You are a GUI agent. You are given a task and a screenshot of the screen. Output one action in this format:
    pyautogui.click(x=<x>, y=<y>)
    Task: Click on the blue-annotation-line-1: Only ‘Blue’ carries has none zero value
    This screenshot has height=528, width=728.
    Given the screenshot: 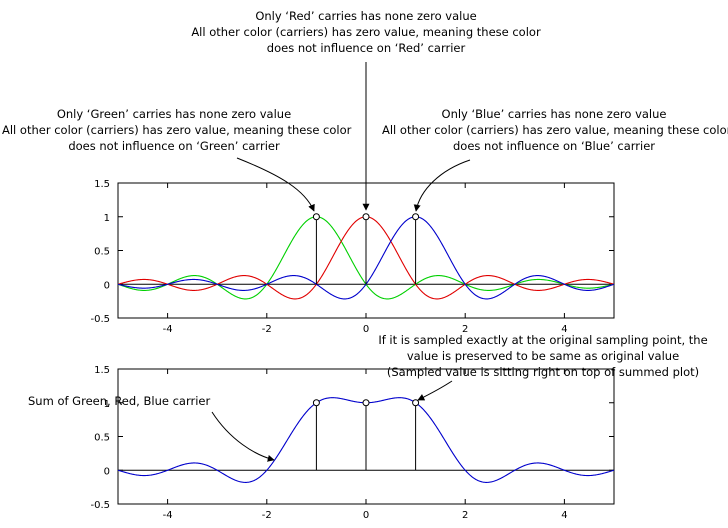 What is the action you would take?
    pyautogui.click(x=554, y=114)
    